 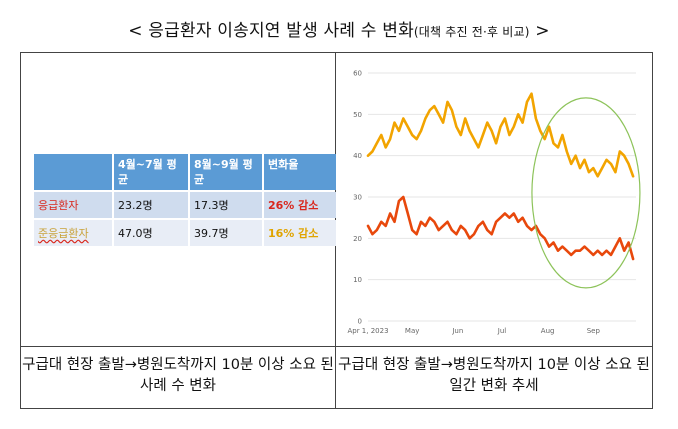 I want to click on table-header-row: 4월~7월 평균 8월~9월 평균 변화율, so click(x=185, y=172).